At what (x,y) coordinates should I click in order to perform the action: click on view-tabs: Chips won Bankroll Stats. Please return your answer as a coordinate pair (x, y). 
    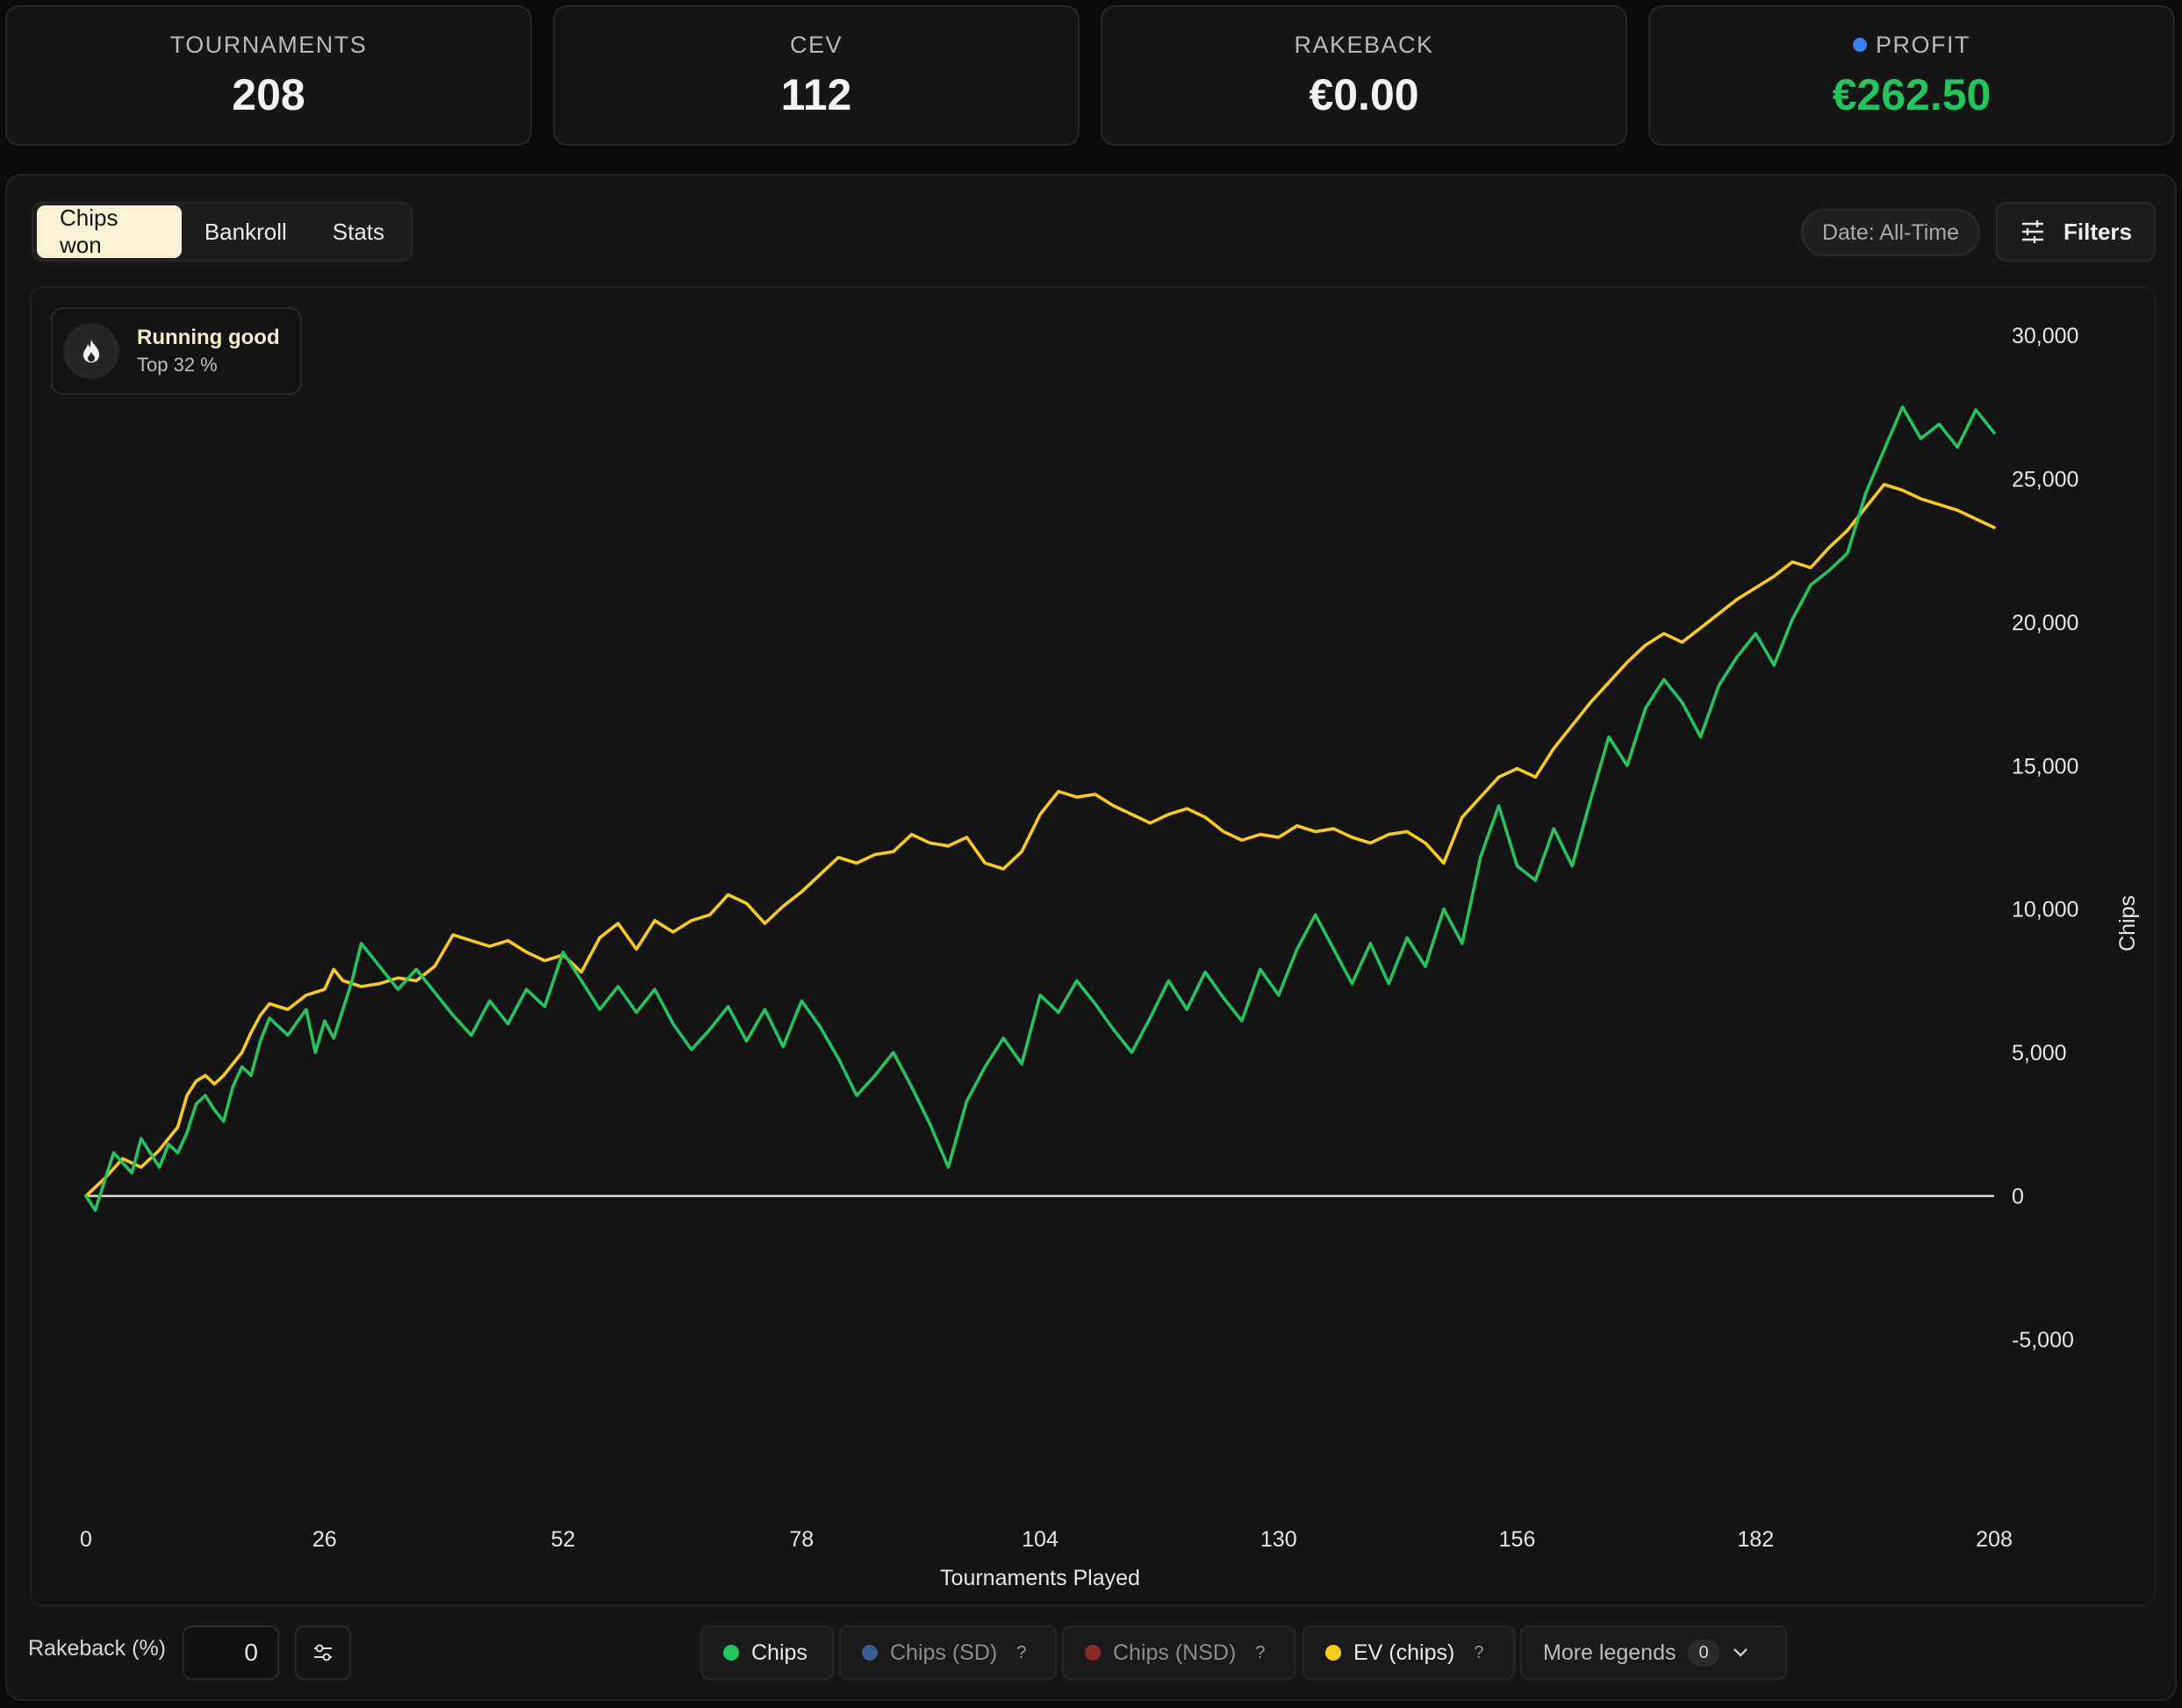
    Looking at the image, I should click on (222, 232).